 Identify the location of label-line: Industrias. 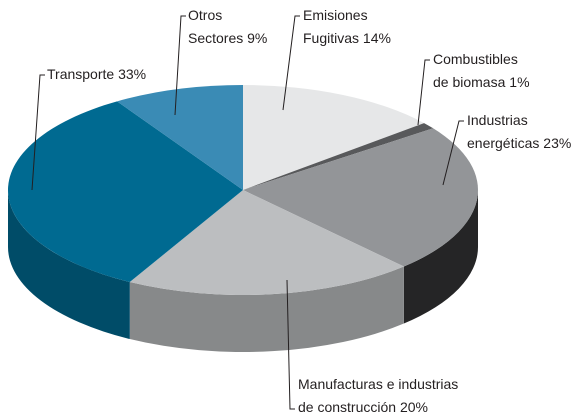
(497, 120).